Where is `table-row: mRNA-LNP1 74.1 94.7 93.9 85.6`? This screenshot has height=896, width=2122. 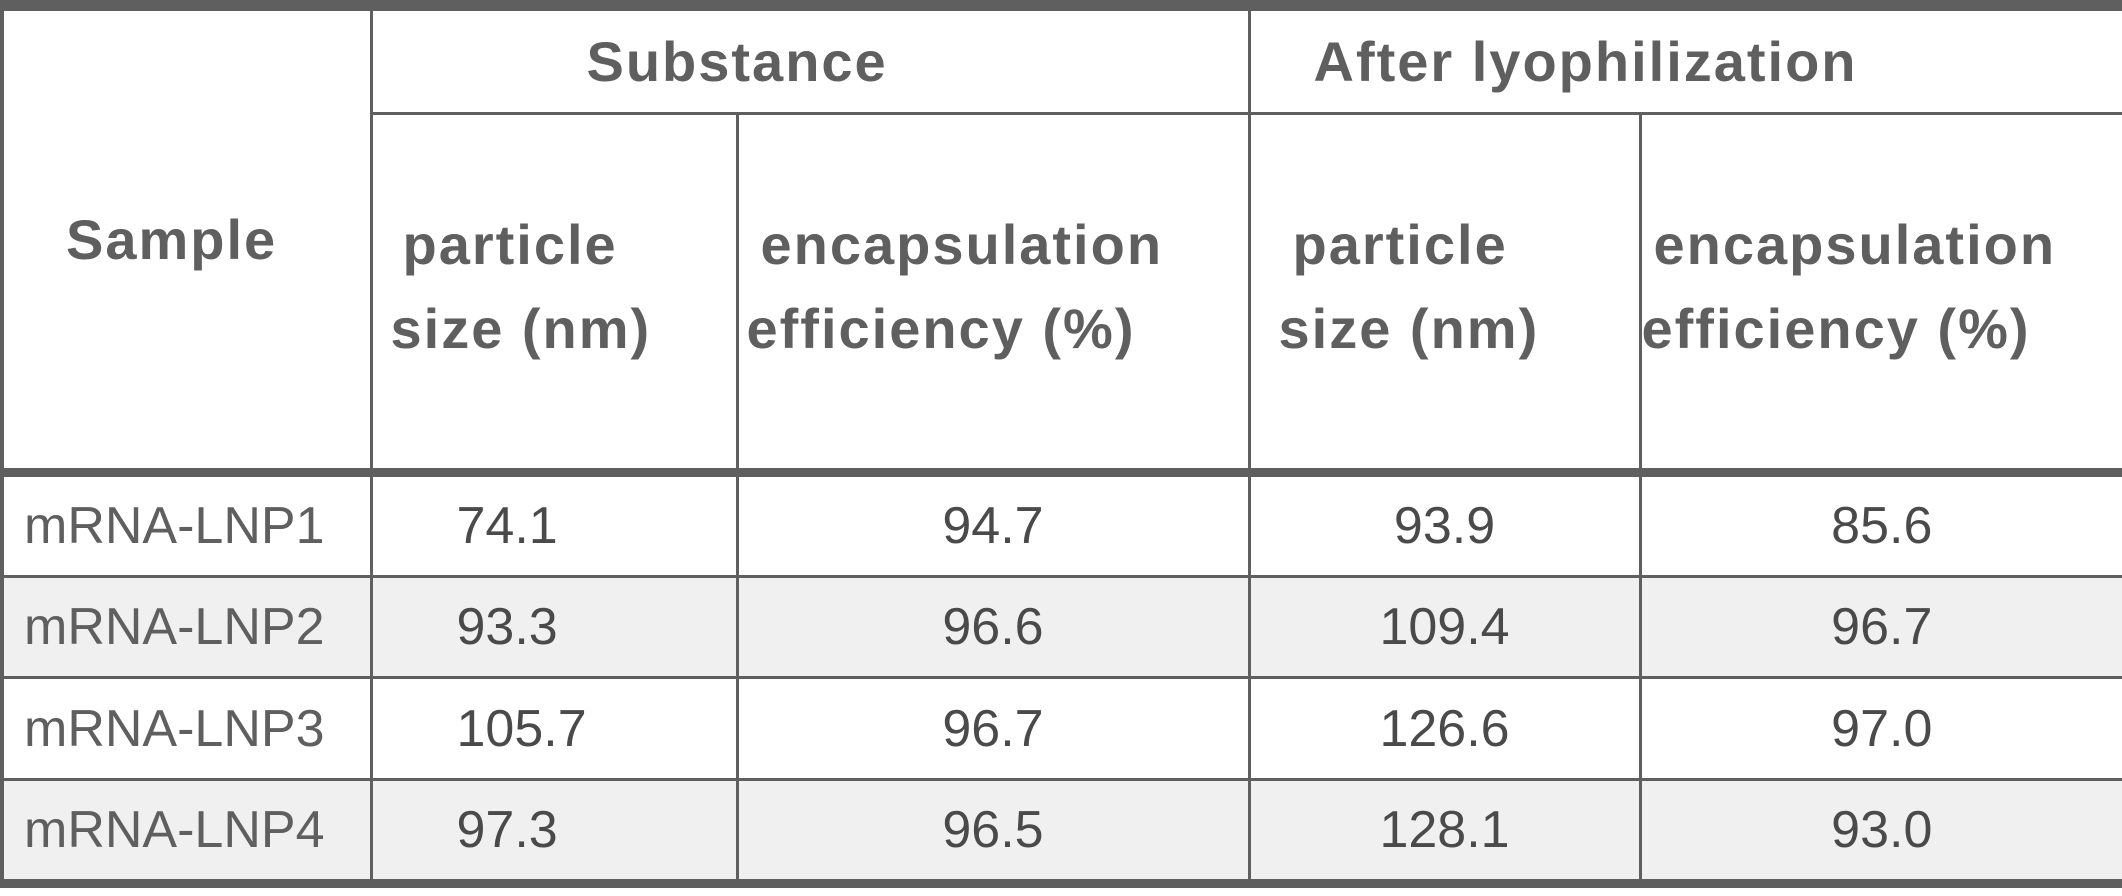 table-row: mRNA-LNP1 74.1 94.7 93.9 85.6 is located at coordinates (1061, 524).